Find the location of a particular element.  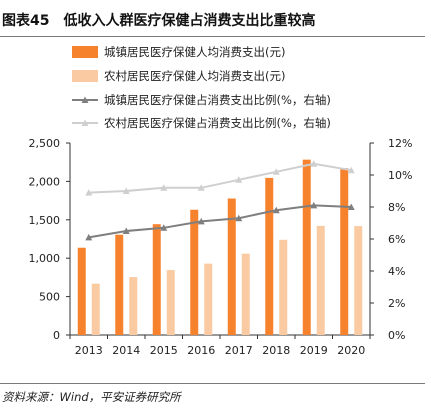

legend-label-4: 农村居民医疗保健占消费支出比例(%，右轴) is located at coordinates (217, 123).